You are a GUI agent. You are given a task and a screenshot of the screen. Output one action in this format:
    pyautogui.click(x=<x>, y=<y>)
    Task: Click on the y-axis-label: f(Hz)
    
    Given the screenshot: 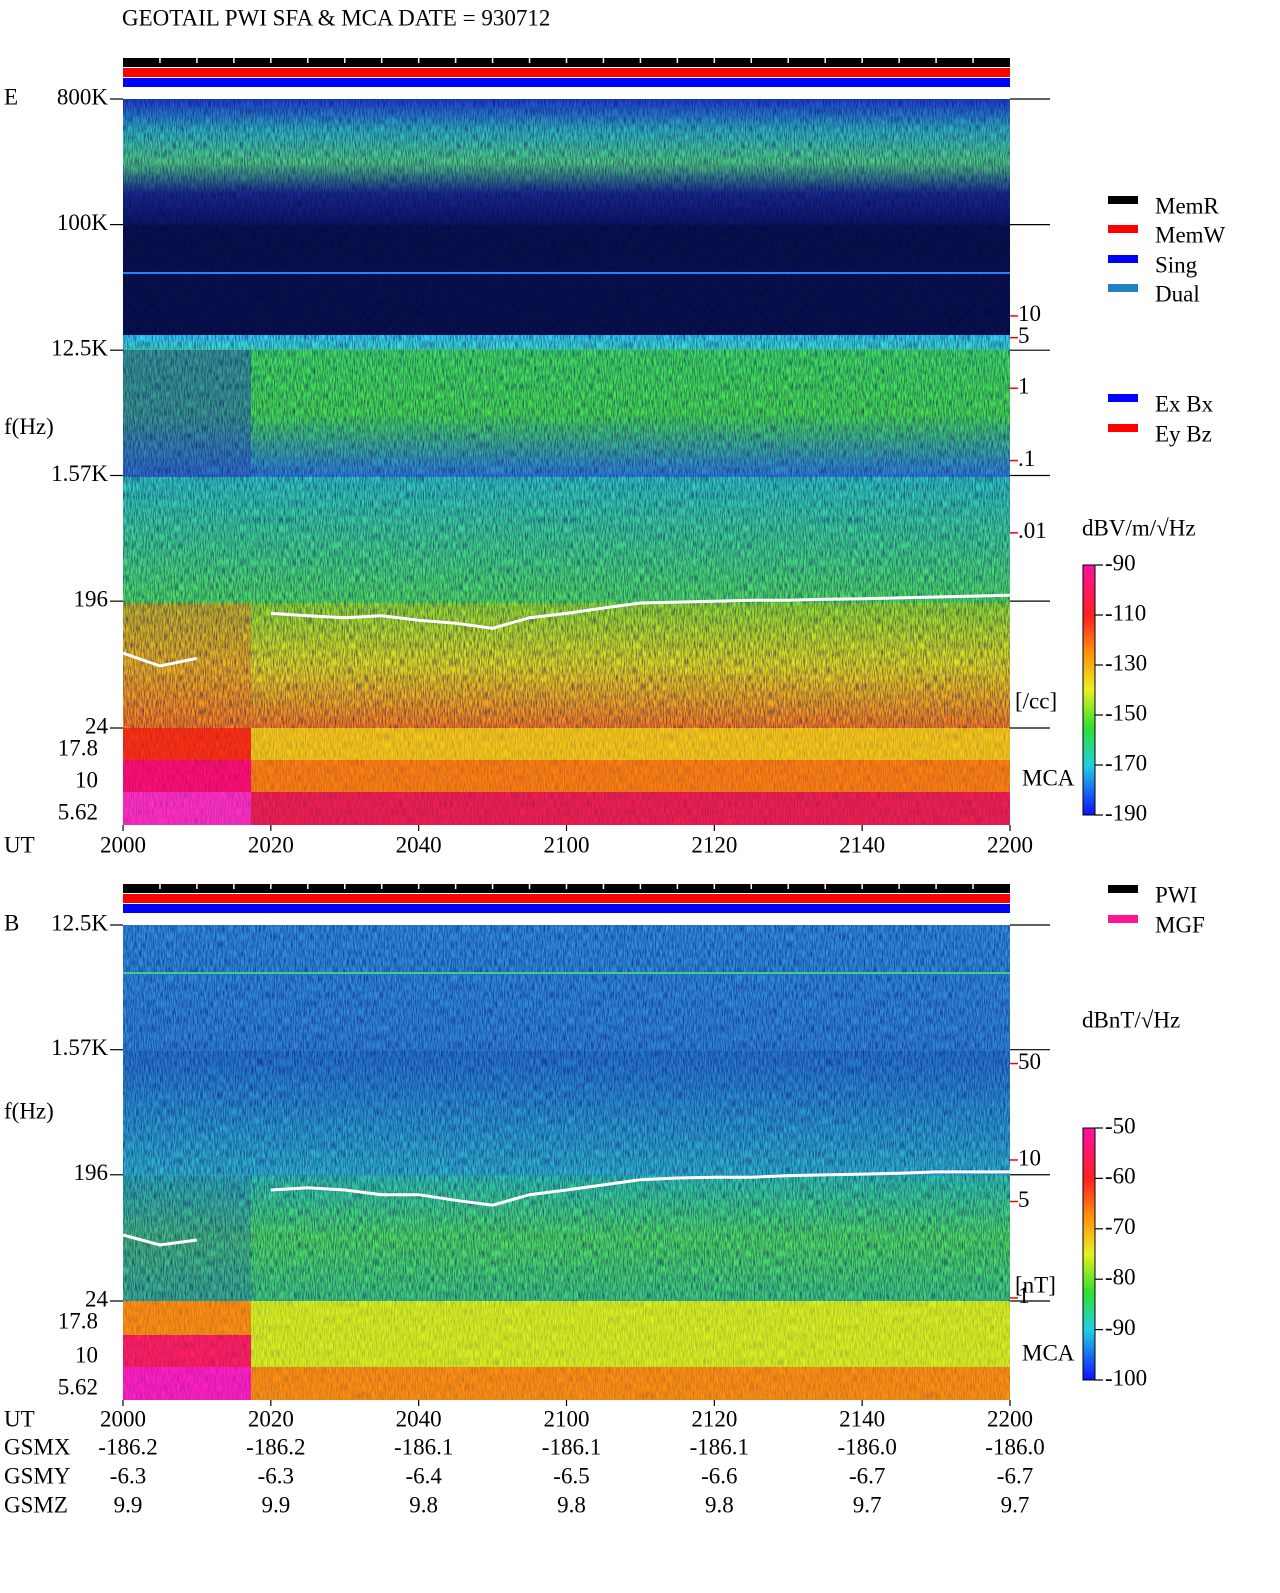 What is the action you would take?
    pyautogui.click(x=29, y=1110)
    